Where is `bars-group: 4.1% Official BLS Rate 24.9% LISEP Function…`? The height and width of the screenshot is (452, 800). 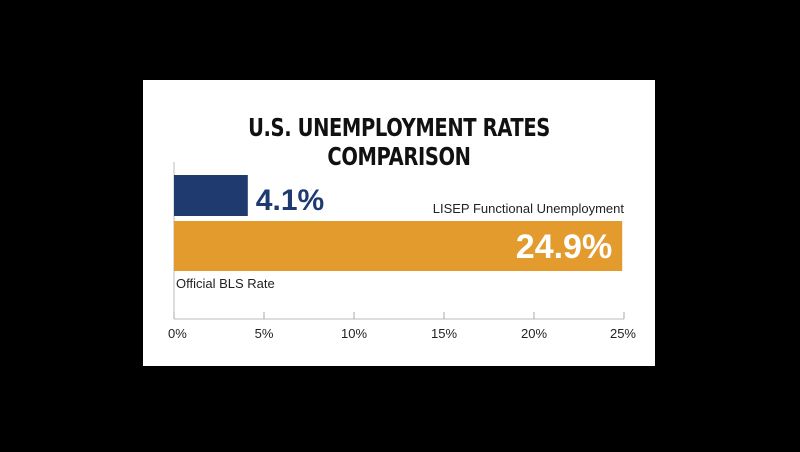 bars-group: 4.1% Official BLS Rate 24.9% LISEP Function… is located at coordinates (399, 233).